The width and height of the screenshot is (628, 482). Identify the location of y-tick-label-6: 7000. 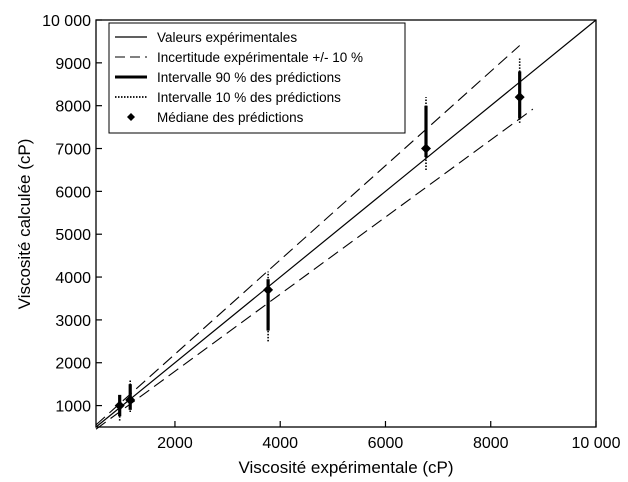
(73, 150).